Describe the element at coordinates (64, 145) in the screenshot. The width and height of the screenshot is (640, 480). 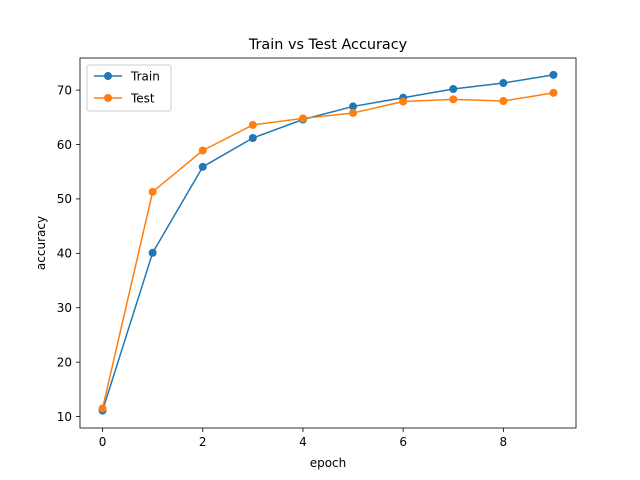
I see `y-tick-label: 60` at that location.